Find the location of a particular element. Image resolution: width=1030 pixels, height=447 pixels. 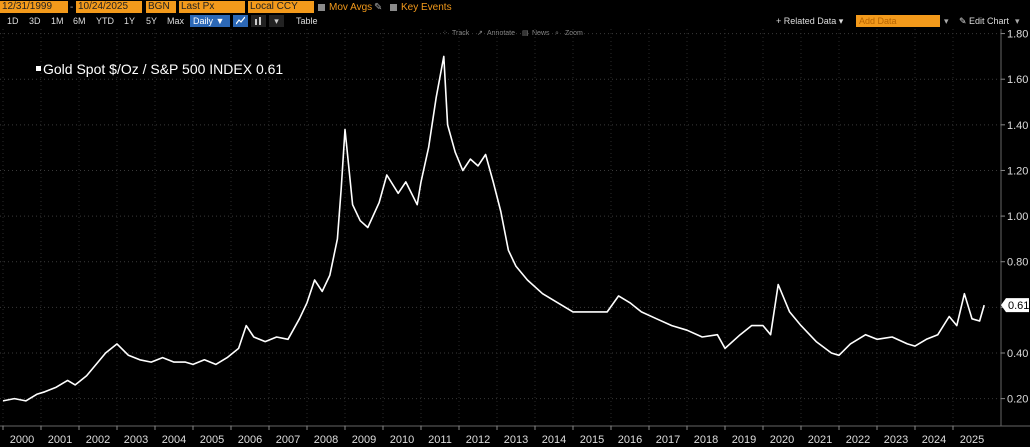

x-tick-label: 2013 is located at coordinates (516, 440).